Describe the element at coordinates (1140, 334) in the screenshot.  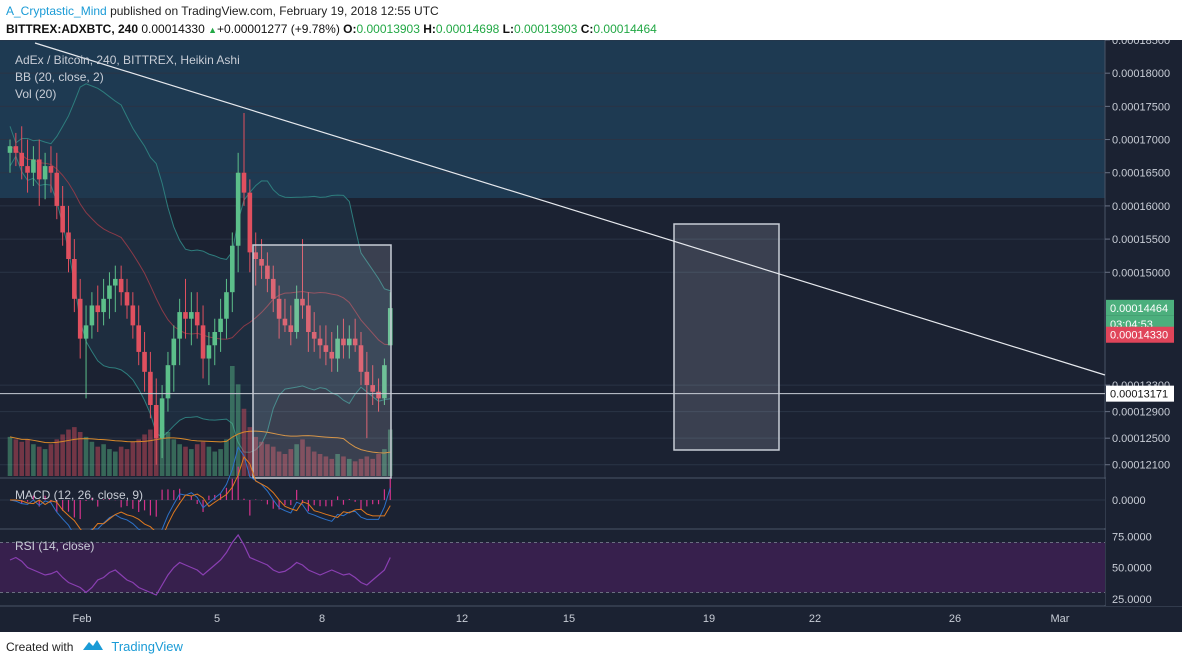
I see `last-price-badge` at that location.